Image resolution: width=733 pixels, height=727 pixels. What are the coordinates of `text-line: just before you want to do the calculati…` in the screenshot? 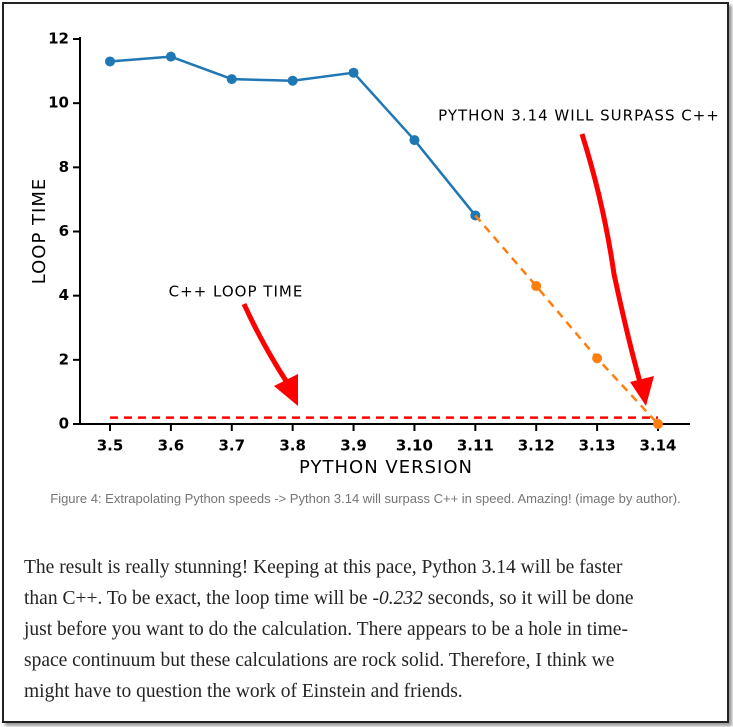 It's located at (369, 629).